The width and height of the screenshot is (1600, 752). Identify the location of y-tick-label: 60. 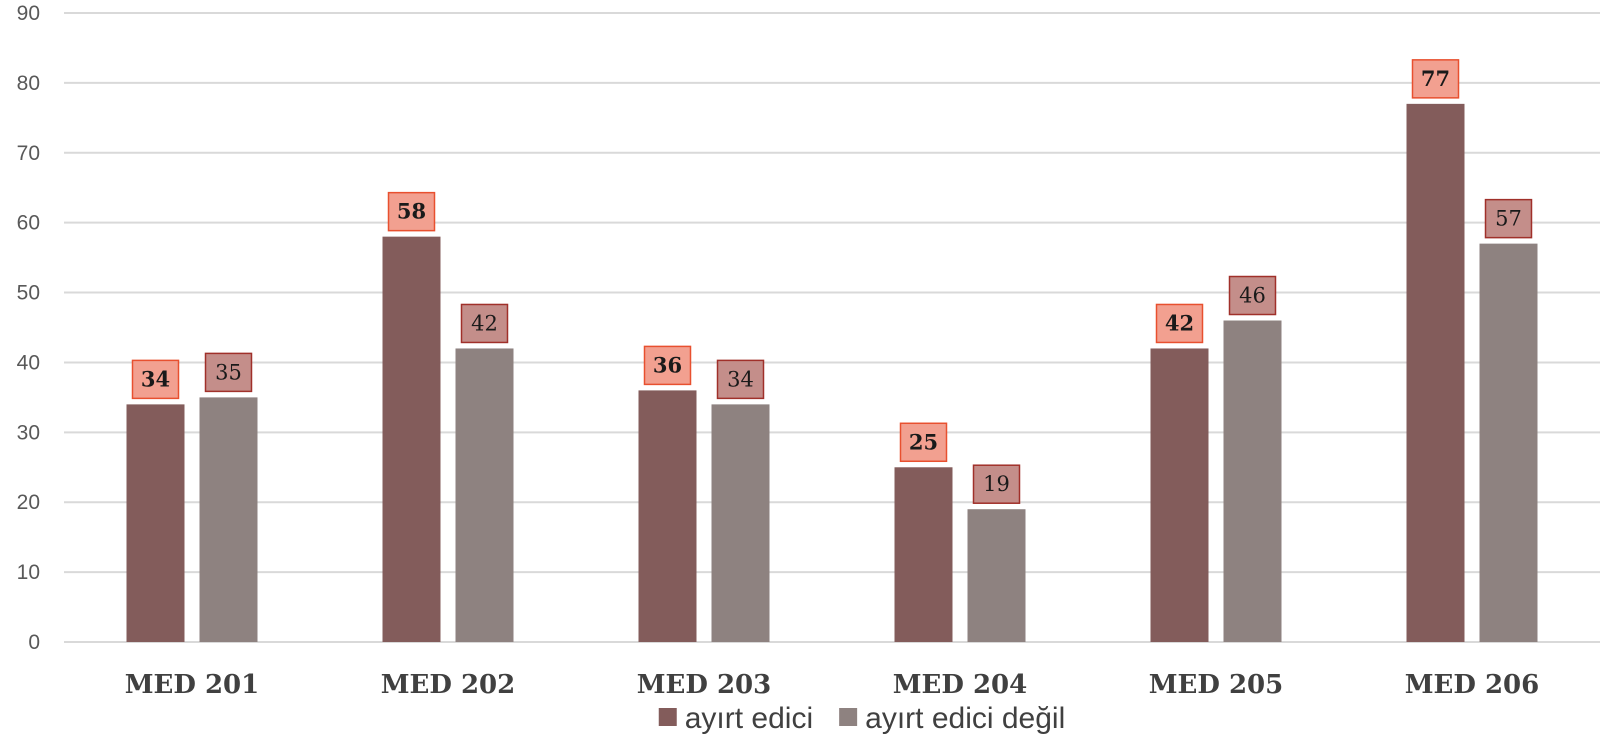
(28, 223).